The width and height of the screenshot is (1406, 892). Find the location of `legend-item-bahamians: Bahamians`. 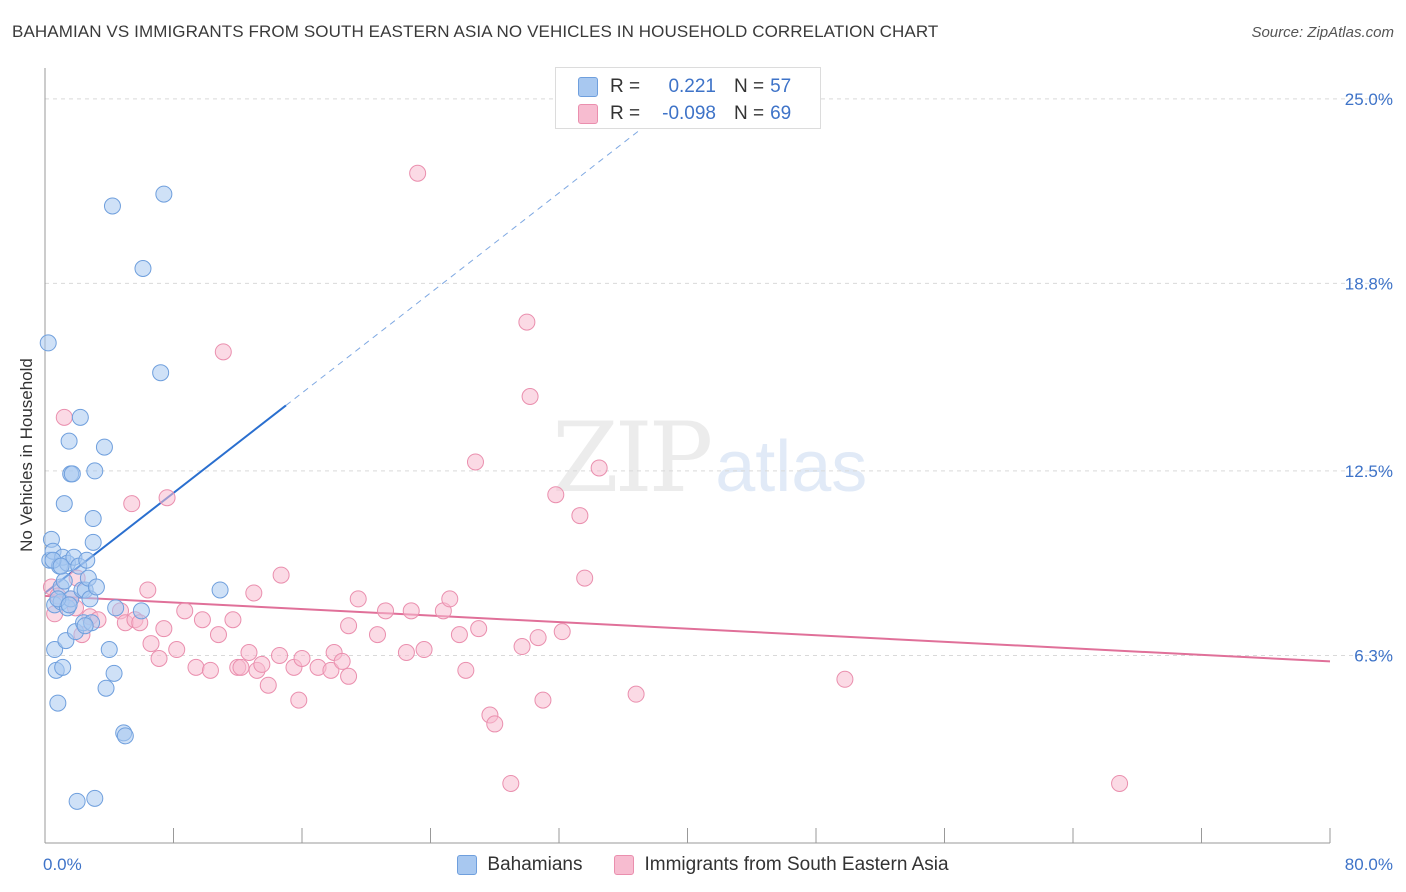

legend-item-bahamians: Bahamians is located at coordinates (519, 865).